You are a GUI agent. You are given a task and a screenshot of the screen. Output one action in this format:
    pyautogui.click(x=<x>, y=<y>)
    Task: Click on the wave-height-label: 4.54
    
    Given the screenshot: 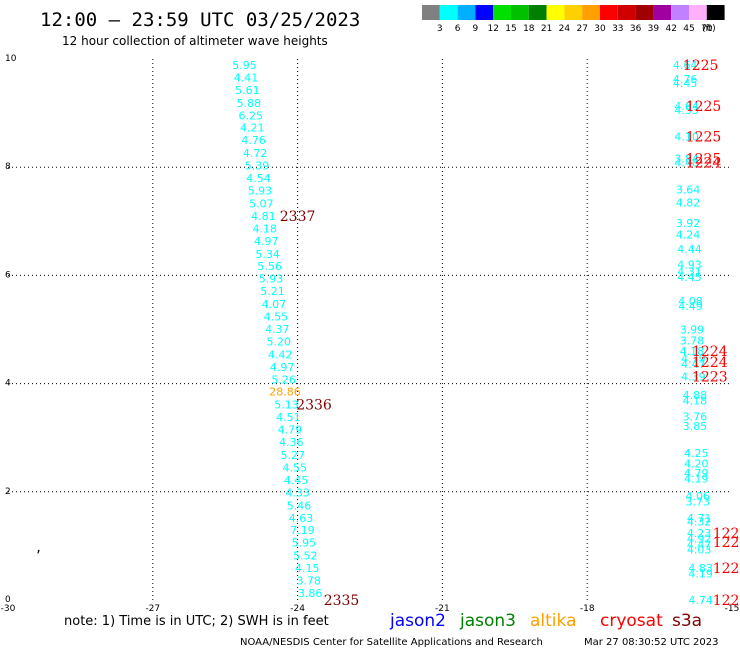 What is the action you would take?
    pyautogui.click(x=258, y=178)
    